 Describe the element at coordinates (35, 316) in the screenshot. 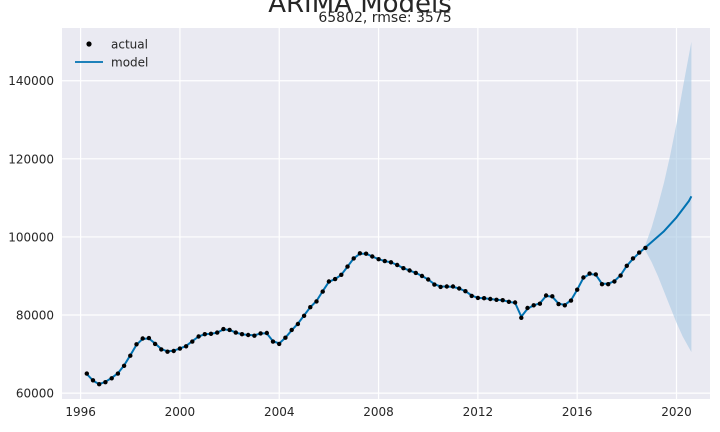

I see `y-tick-label: 80000` at that location.